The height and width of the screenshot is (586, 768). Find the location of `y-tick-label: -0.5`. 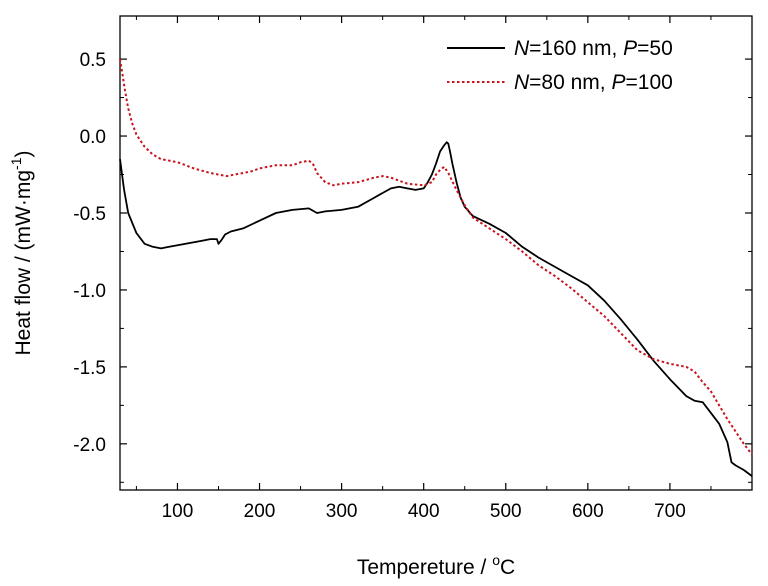

y-tick-label: -0.5 is located at coordinates (89, 214).